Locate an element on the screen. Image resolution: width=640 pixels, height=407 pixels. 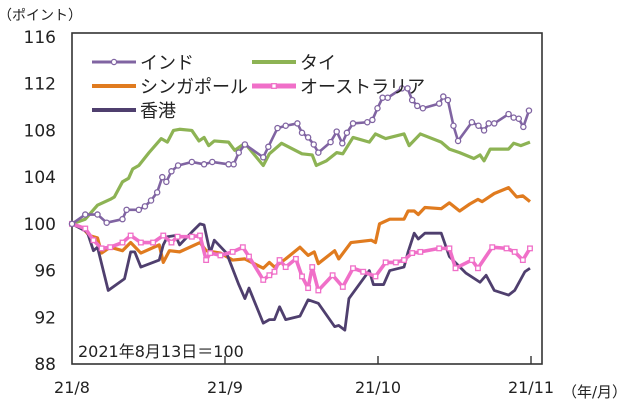
x-tick-label: 21/10 is located at coordinates (378, 387).